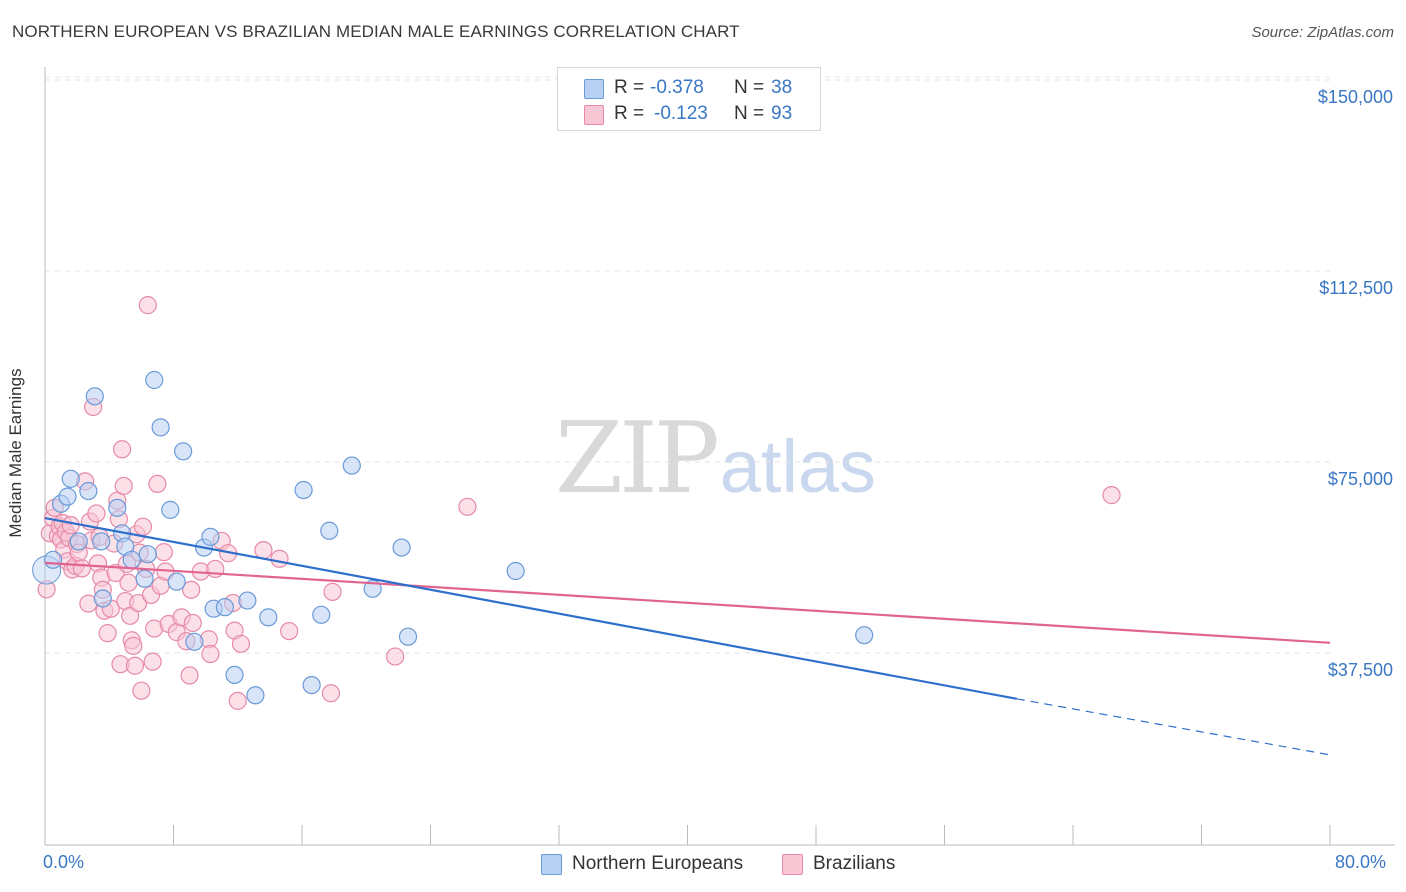 The height and width of the screenshot is (892, 1406). Describe the element at coordinates (782, 87) in the screenshot. I see `legend-n-value: 38` at that location.